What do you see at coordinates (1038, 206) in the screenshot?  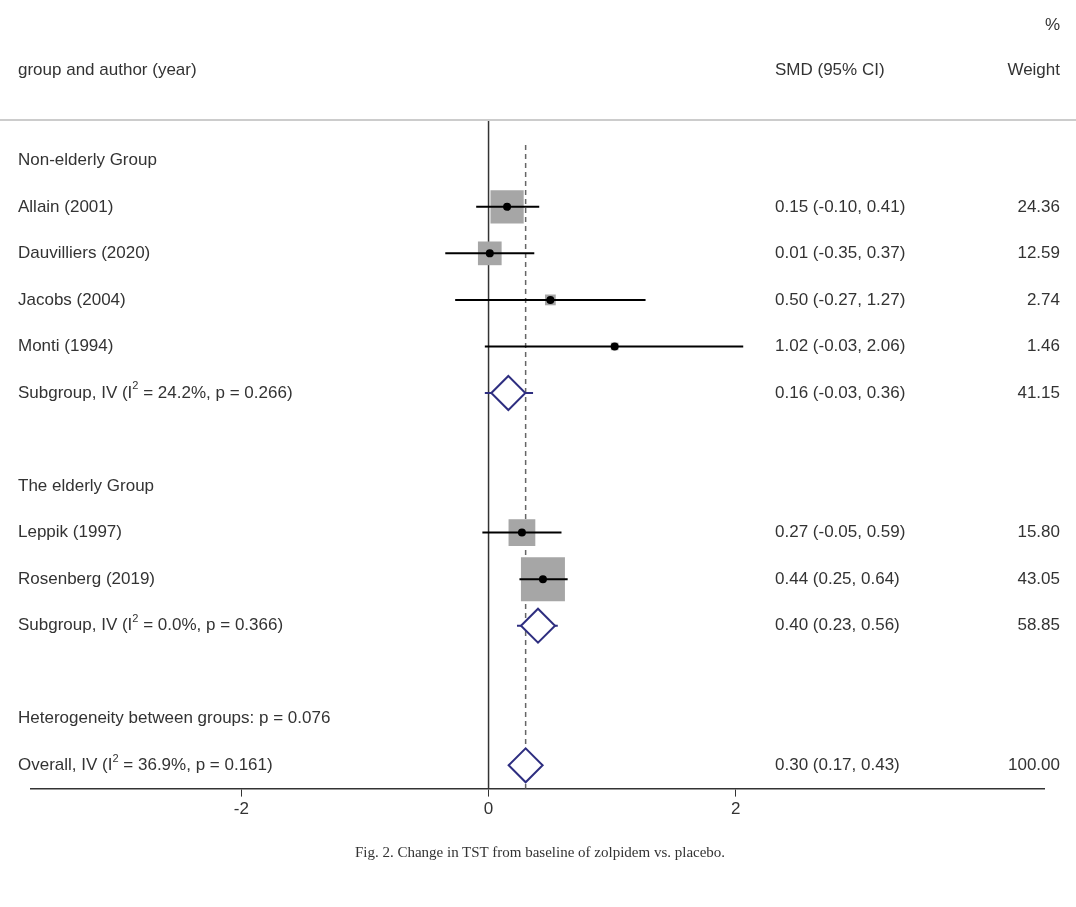 I see `annotation: 24.36` at bounding box center [1038, 206].